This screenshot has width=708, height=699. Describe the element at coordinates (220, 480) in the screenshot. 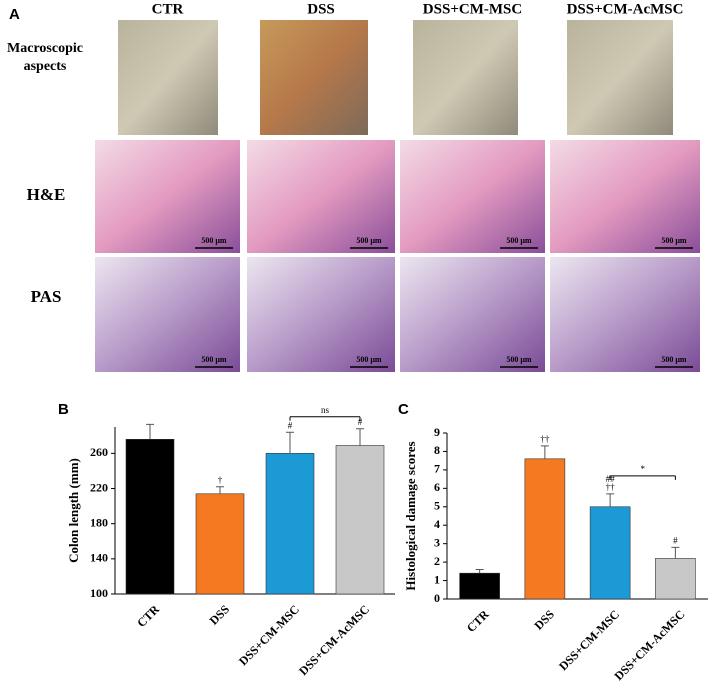

I see `significance-mark: †` at that location.